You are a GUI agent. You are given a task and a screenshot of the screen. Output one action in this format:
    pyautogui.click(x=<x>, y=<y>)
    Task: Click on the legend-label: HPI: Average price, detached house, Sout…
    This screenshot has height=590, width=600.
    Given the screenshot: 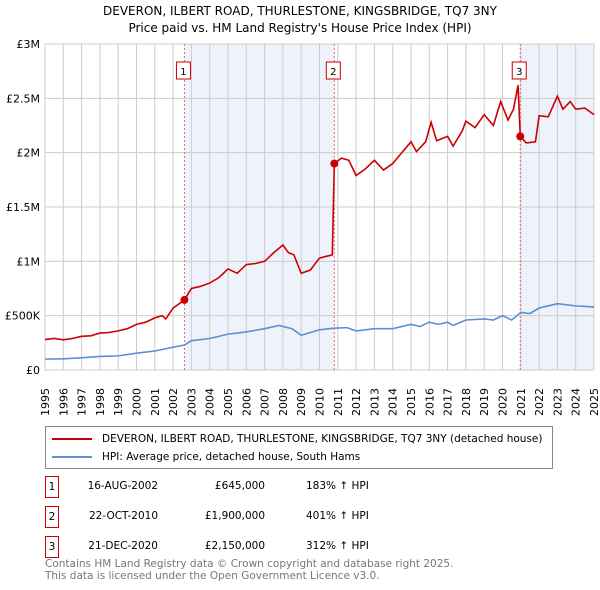 What is the action you would take?
    pyautogui.click(x=231, y=457)
    